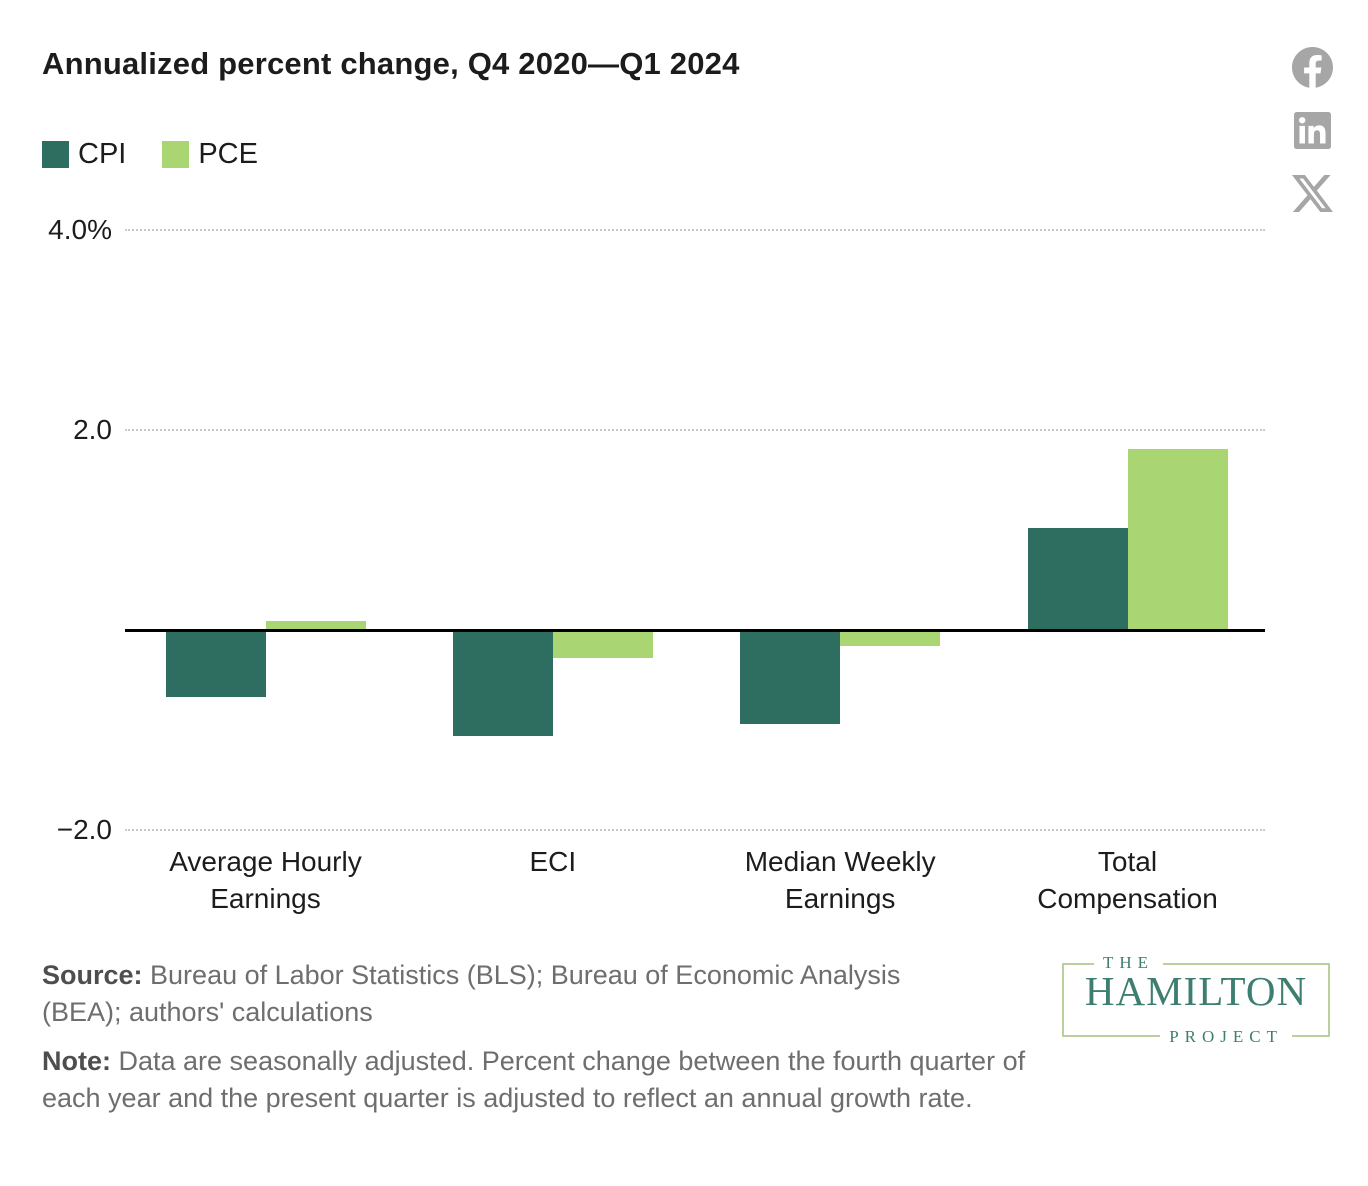  I want to click on legend-item-pce: PCE, so click(210, 154).